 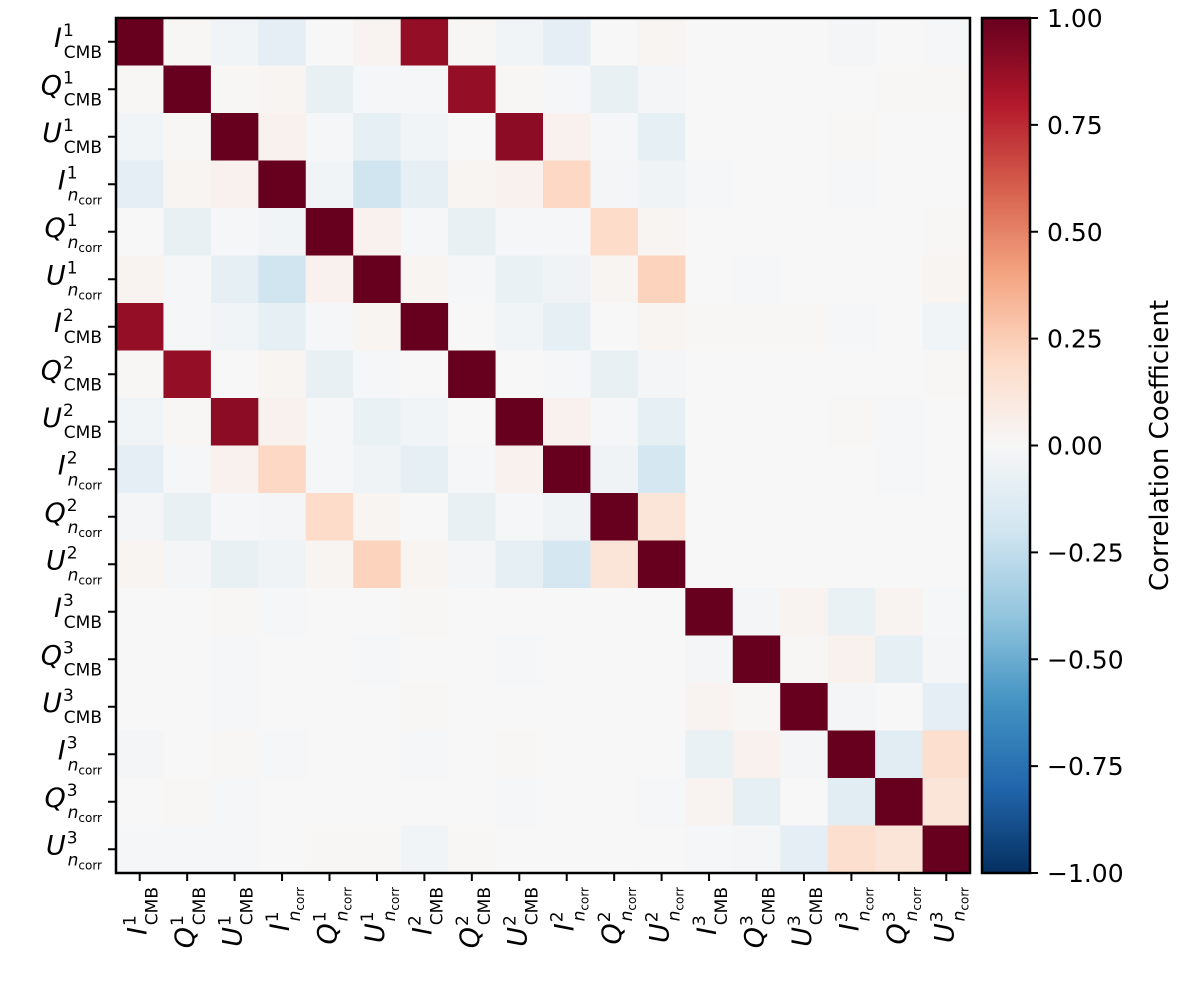 I want to click on colorbar-tick-label: −1.00, so click(x=1085, y=873).